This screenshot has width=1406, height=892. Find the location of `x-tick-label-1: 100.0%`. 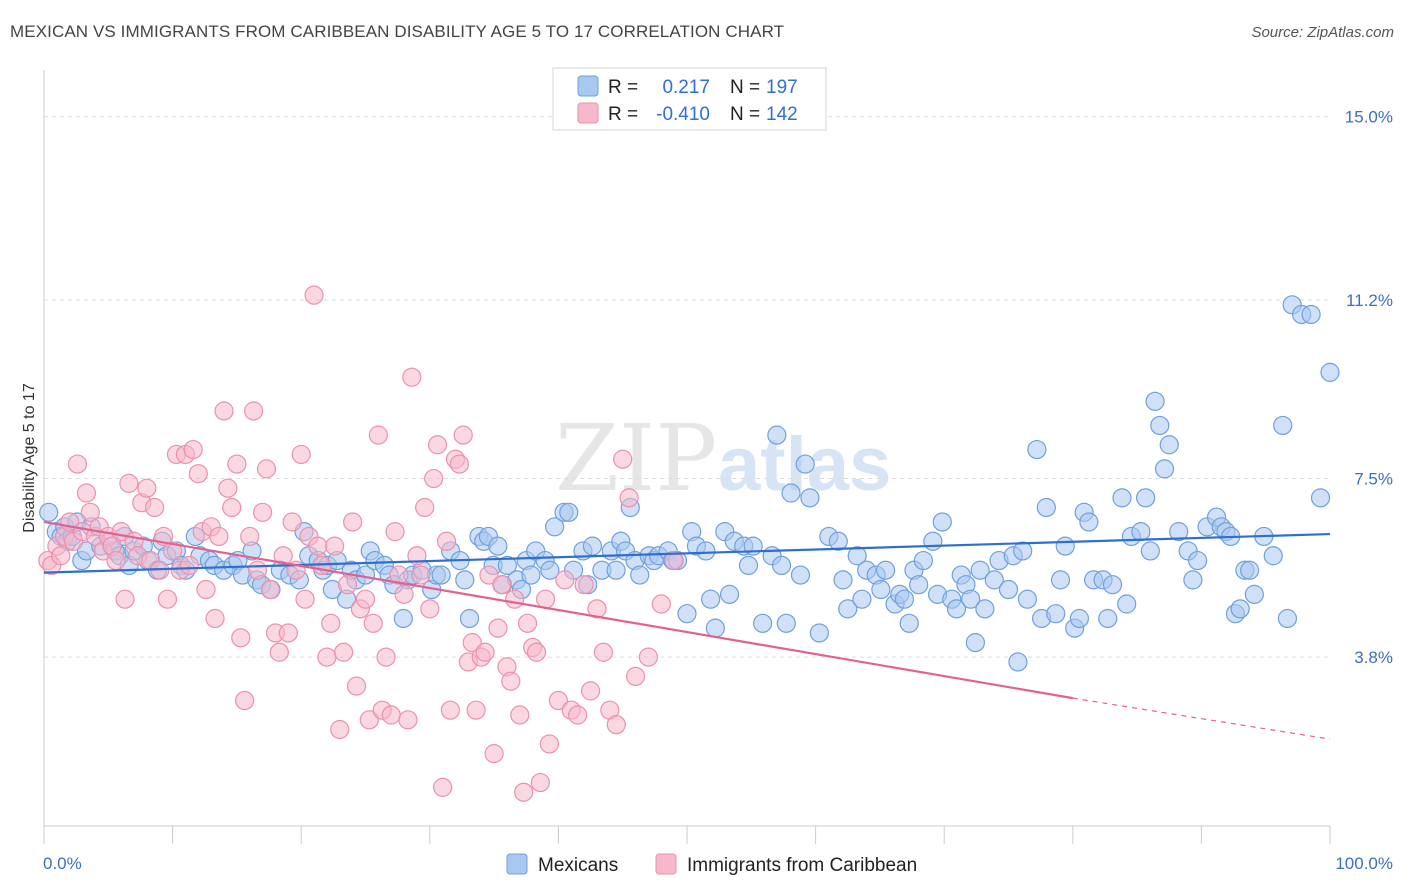

x-tick-label-1: 100.0% is located at coordinates (1364, 863).